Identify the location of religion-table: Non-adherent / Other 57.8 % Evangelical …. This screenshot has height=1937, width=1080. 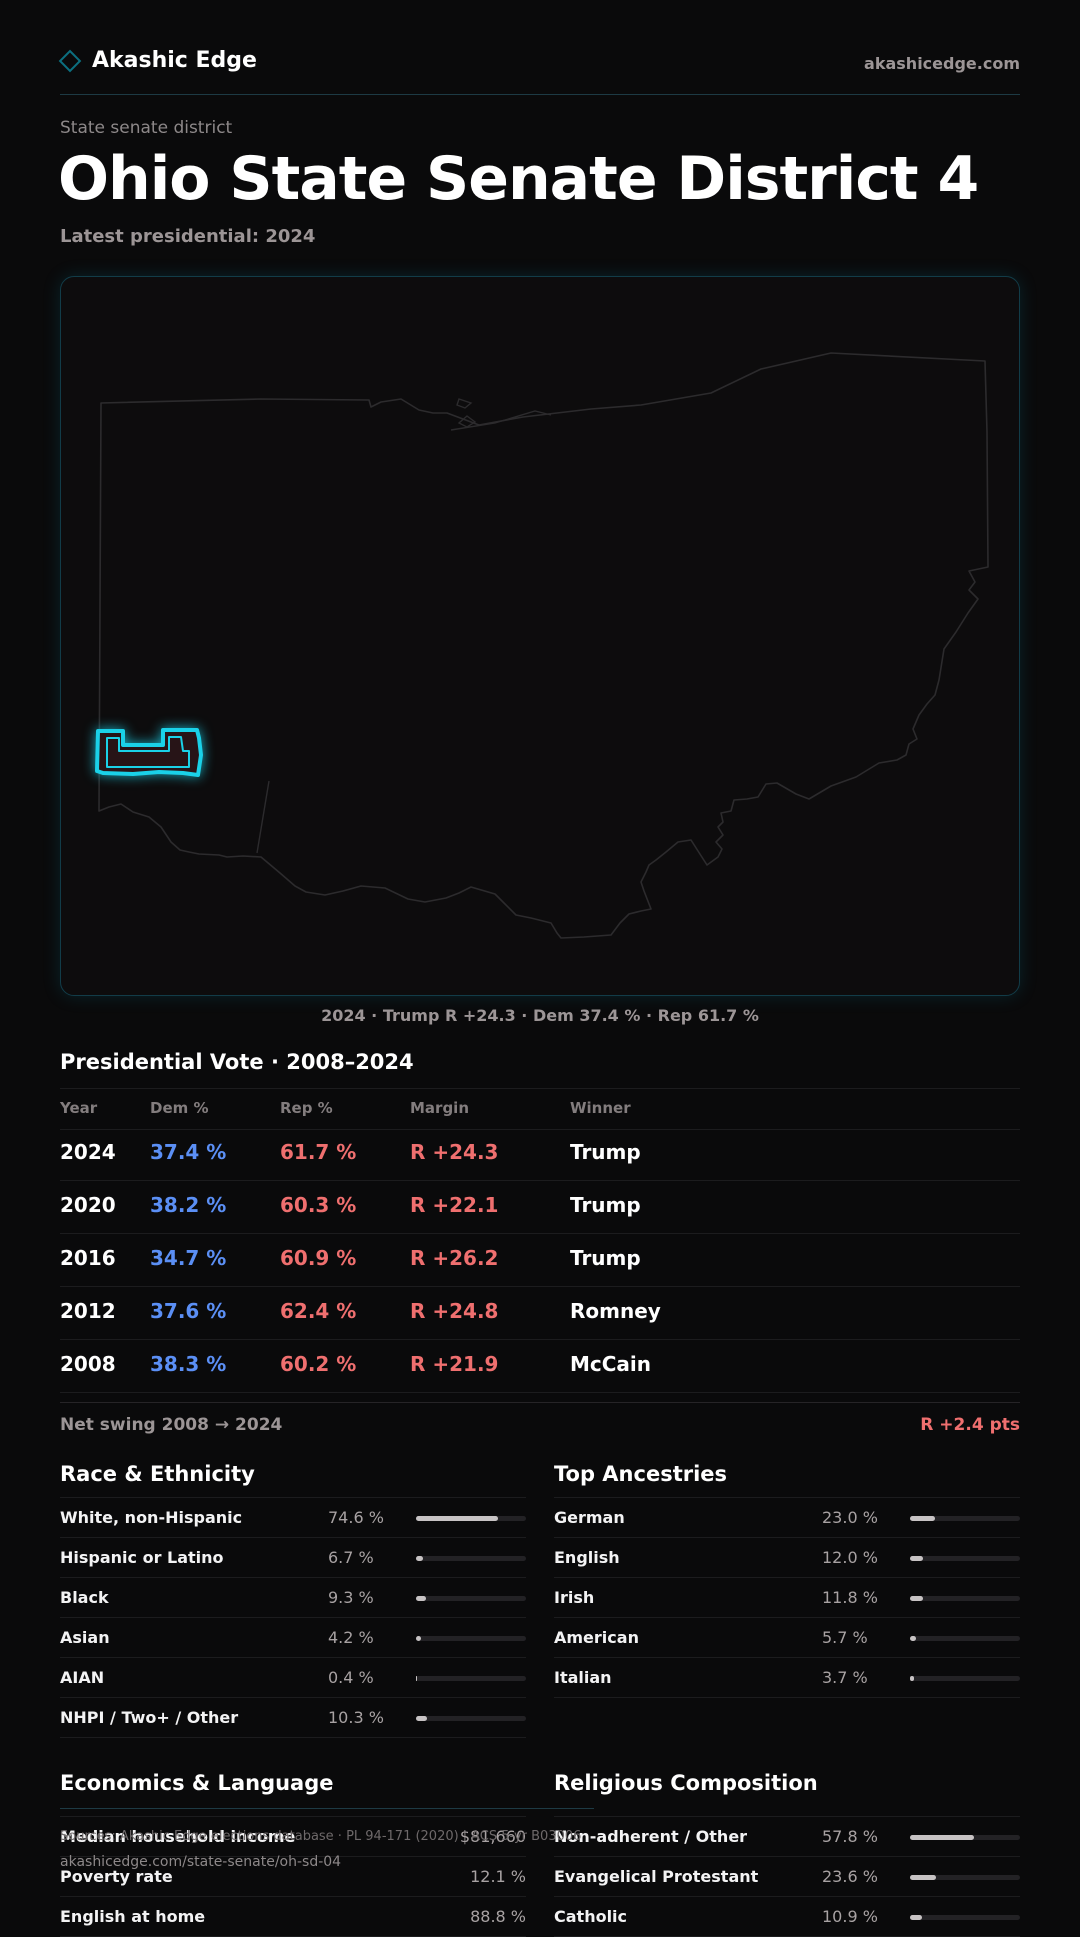
(787, 1876).